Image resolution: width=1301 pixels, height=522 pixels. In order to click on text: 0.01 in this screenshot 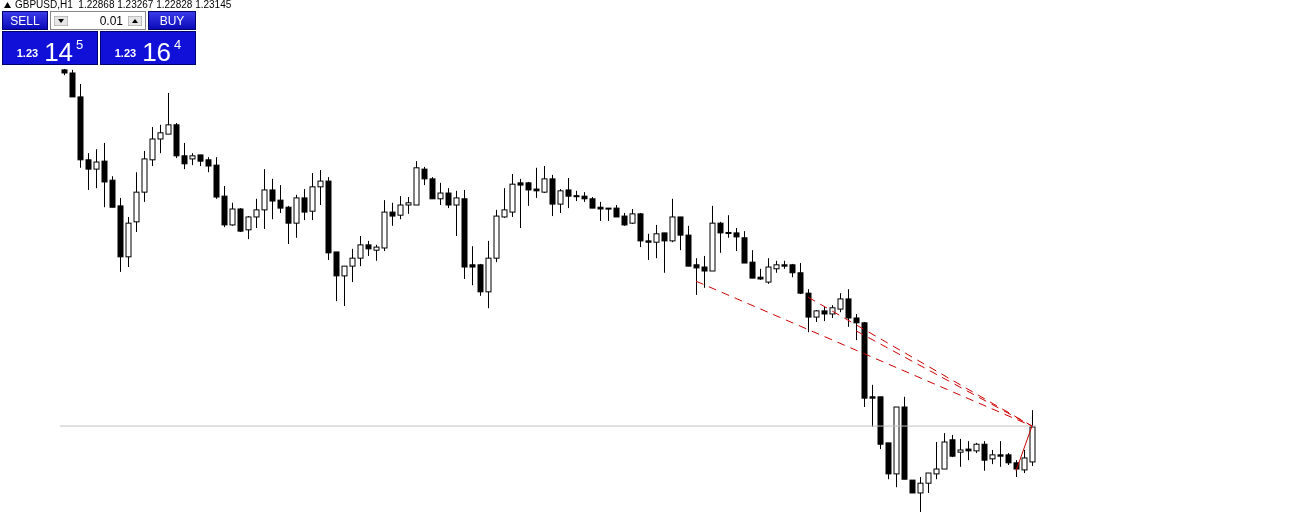, I will do `click(111, 21)`.